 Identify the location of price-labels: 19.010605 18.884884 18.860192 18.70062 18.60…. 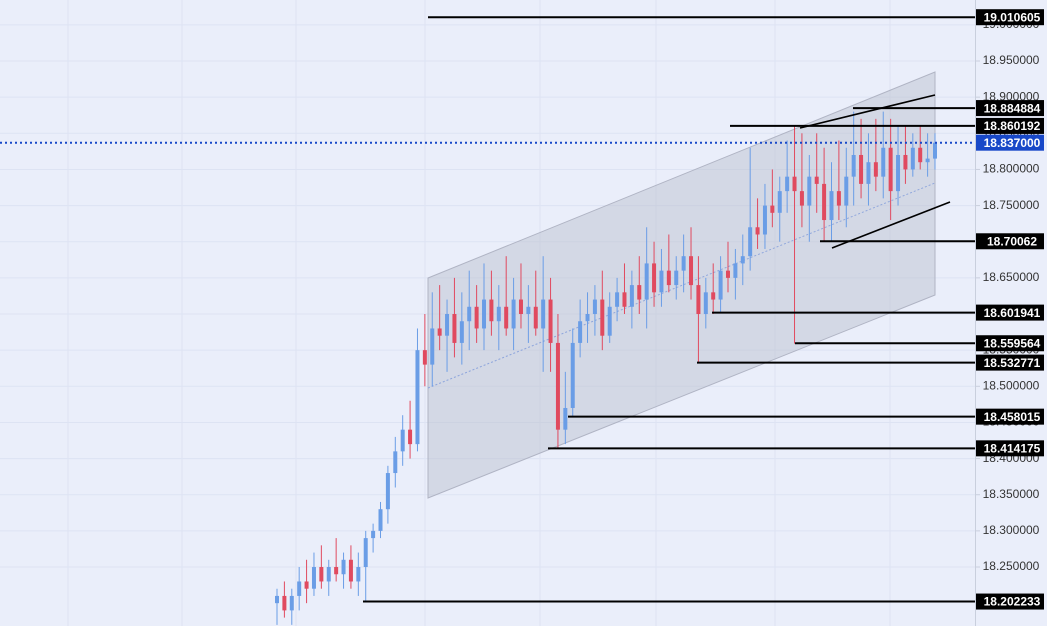
(1010, 309).